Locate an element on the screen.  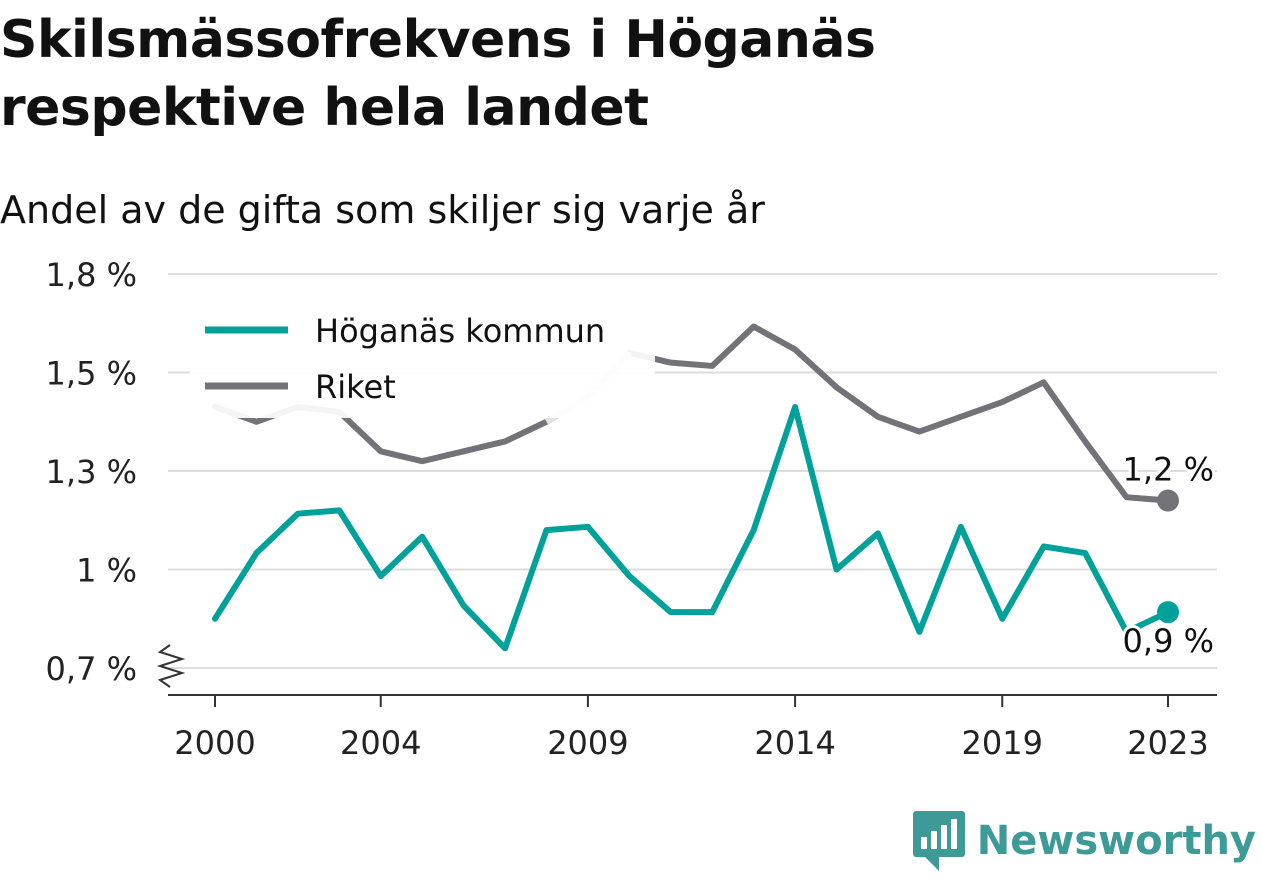
axis-break-icon is located at coordinates (171, 666).